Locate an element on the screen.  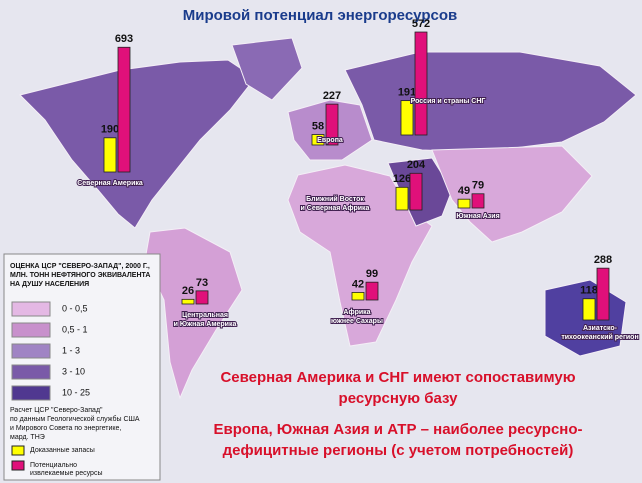
value-label: 288 is located at coordinates (603, 260).